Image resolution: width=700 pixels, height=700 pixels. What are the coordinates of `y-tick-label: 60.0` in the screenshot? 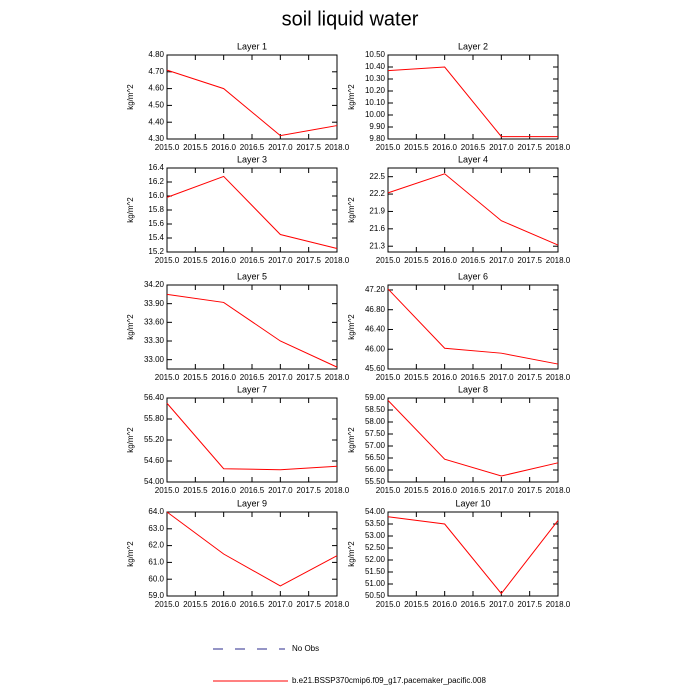 It's located at (156, 578).